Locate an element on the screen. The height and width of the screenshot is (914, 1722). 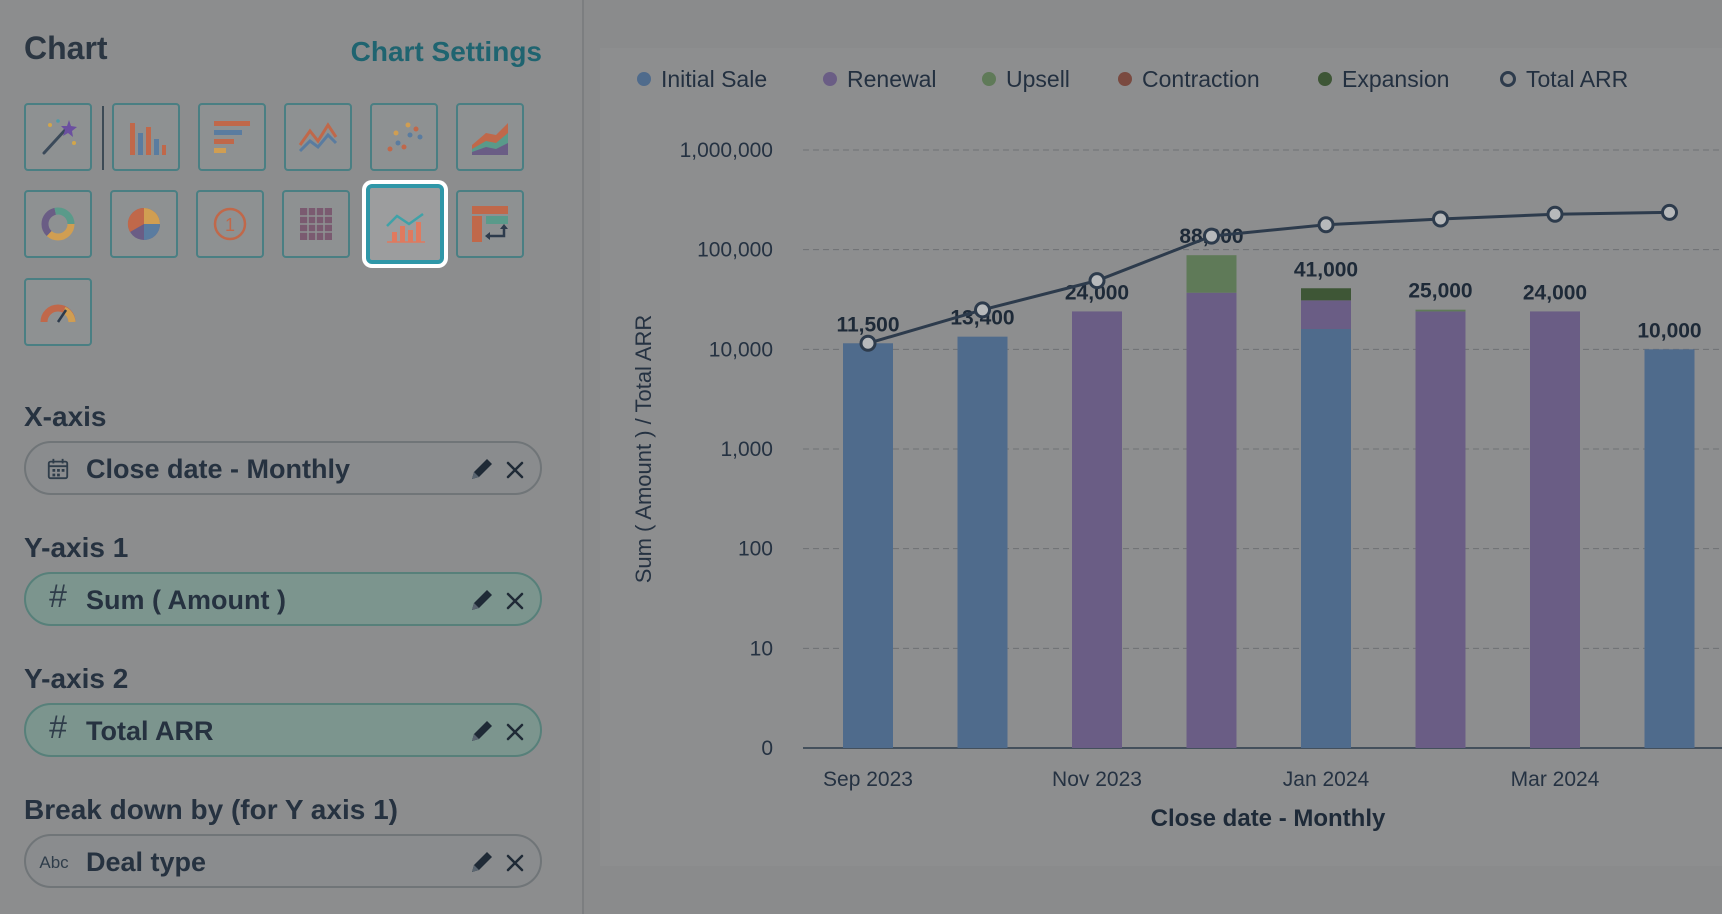
svg-text: 1 is located at coordinates (230, 225).